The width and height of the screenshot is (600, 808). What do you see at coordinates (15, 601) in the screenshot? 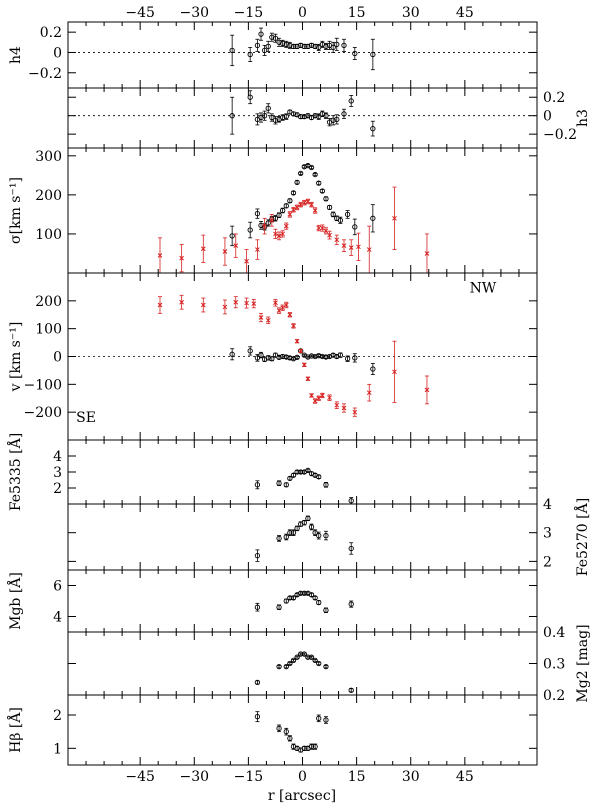
I see `y-axis-label-mgb: Mgb [Å]` at bounding box center [15, 601].